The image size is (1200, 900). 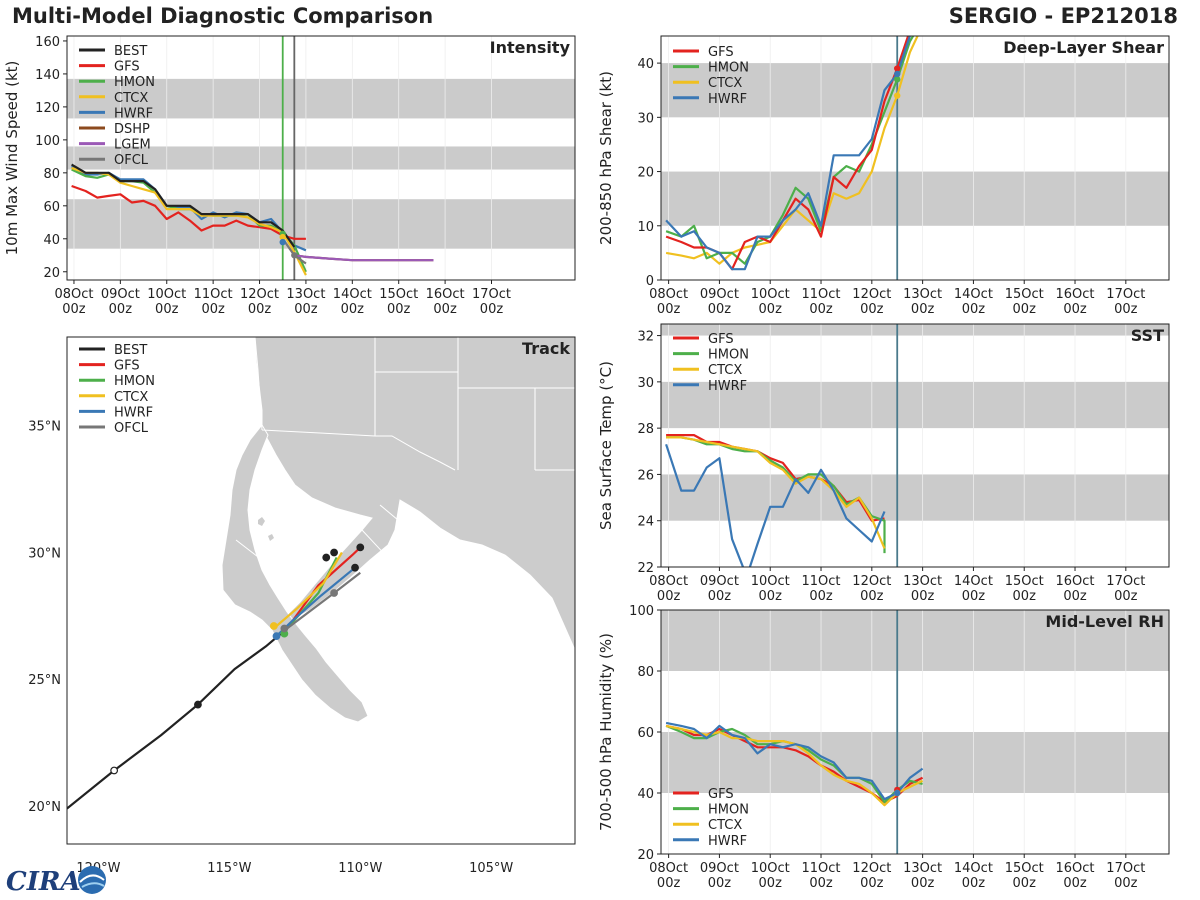 I want to click on y-tick-label: 25°N, so click(x=44, y=680).